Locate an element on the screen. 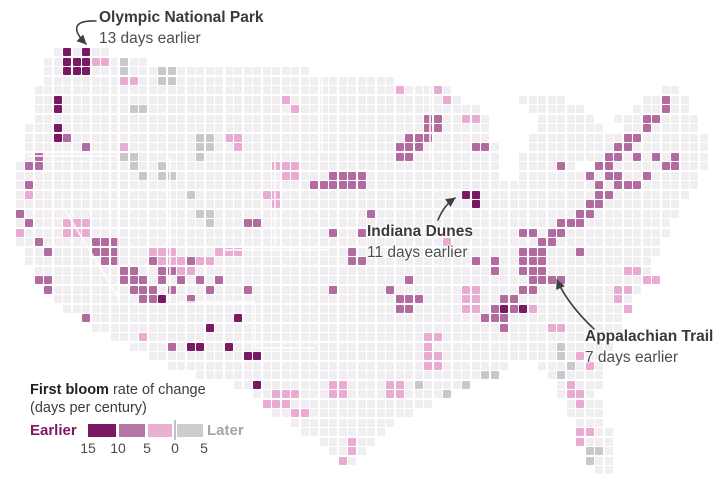 This screenshot has height=480, width=720. legend-tick-5-earlier: 5 is located at coordinates (147, 448).